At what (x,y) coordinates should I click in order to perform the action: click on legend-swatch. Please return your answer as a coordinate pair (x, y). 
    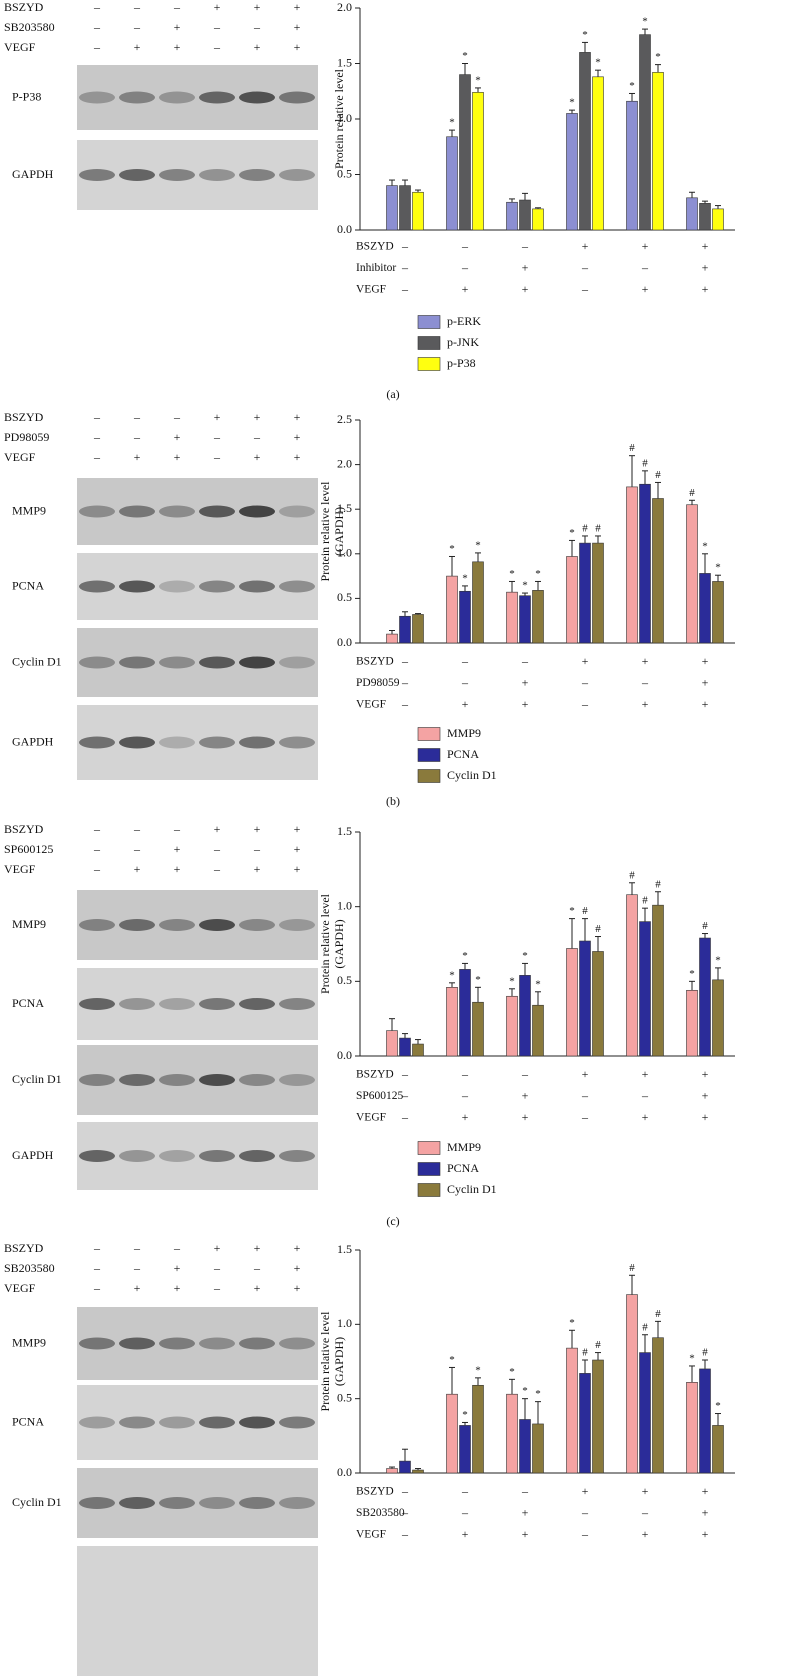
    Looking at the image, I should click on (429, 1190).